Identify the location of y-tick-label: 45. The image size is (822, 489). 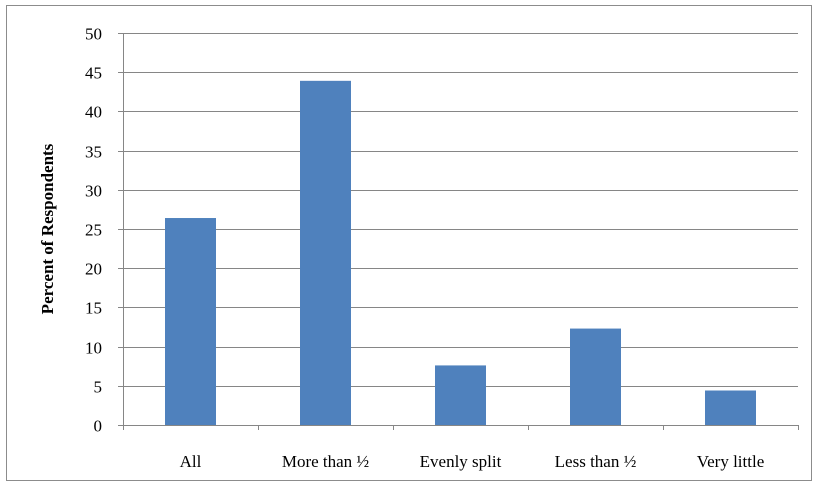
(93, 73).